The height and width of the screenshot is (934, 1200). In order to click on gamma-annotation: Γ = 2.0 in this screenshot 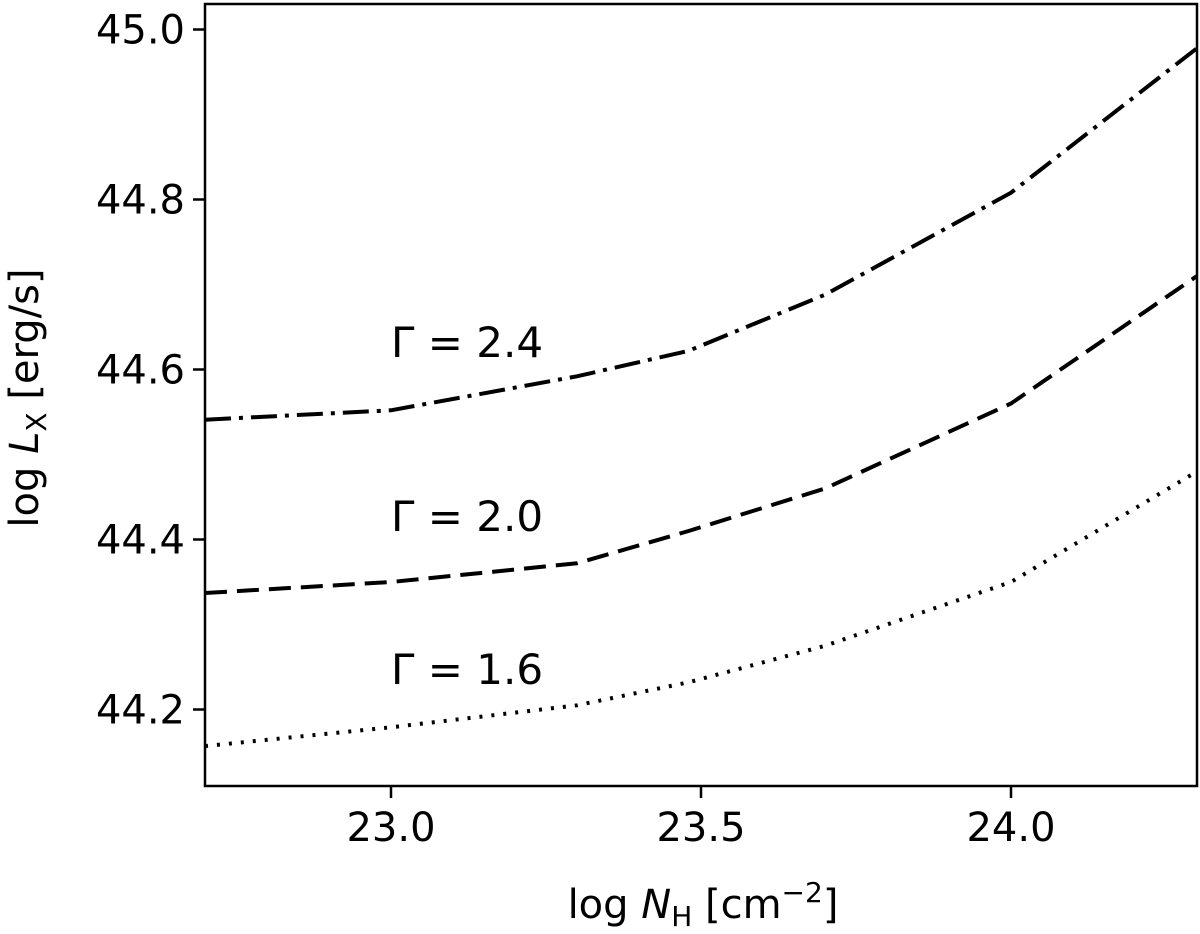, I will do `click(467, 516)`.